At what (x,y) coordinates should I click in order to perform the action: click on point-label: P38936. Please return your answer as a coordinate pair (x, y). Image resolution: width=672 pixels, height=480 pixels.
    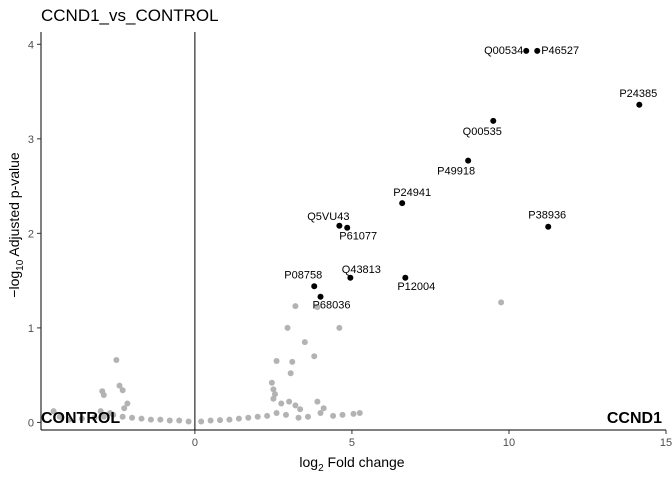
    Looking at the image, I should click on (547, 216).